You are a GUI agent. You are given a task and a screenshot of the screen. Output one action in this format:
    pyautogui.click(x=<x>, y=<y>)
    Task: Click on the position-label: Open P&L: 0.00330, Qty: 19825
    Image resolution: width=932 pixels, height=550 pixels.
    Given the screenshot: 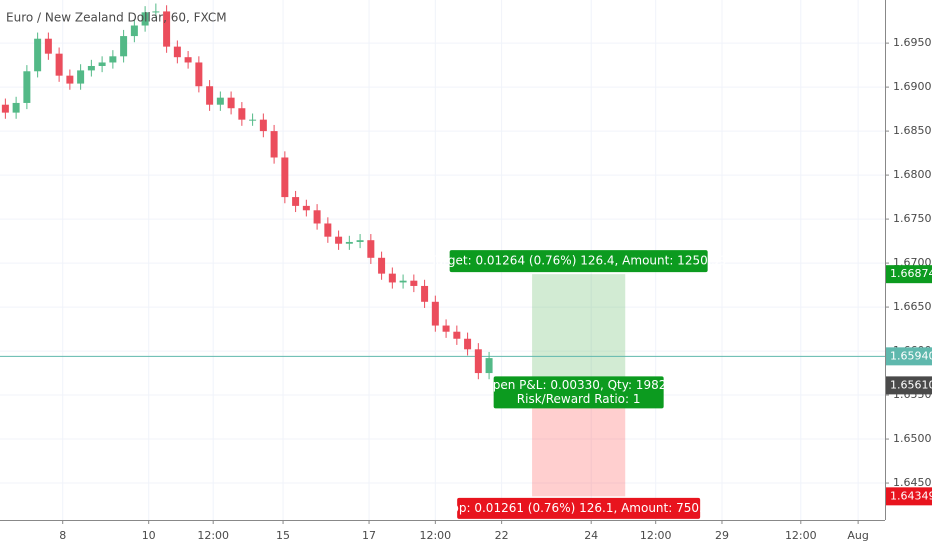 What is the action you would take?
    pyautogui.click(x=578, y=385)
    